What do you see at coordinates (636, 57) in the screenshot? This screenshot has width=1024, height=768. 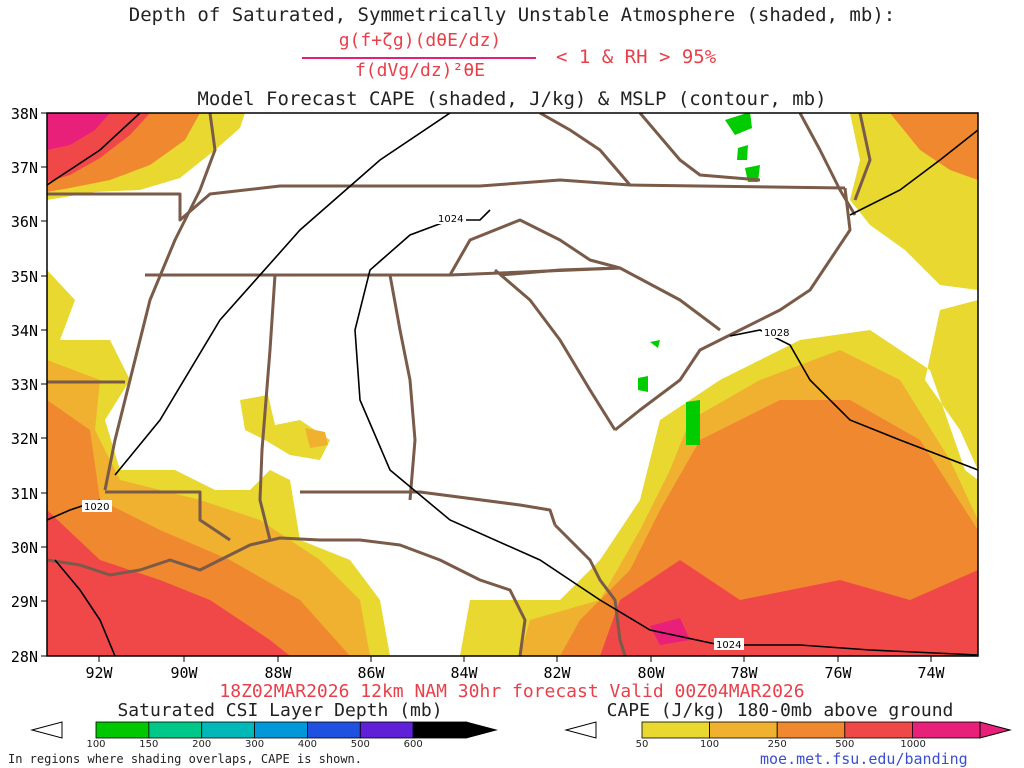 I see `fraction-condition: < 1 & RH > 95%` at bounding box center [636, 57].